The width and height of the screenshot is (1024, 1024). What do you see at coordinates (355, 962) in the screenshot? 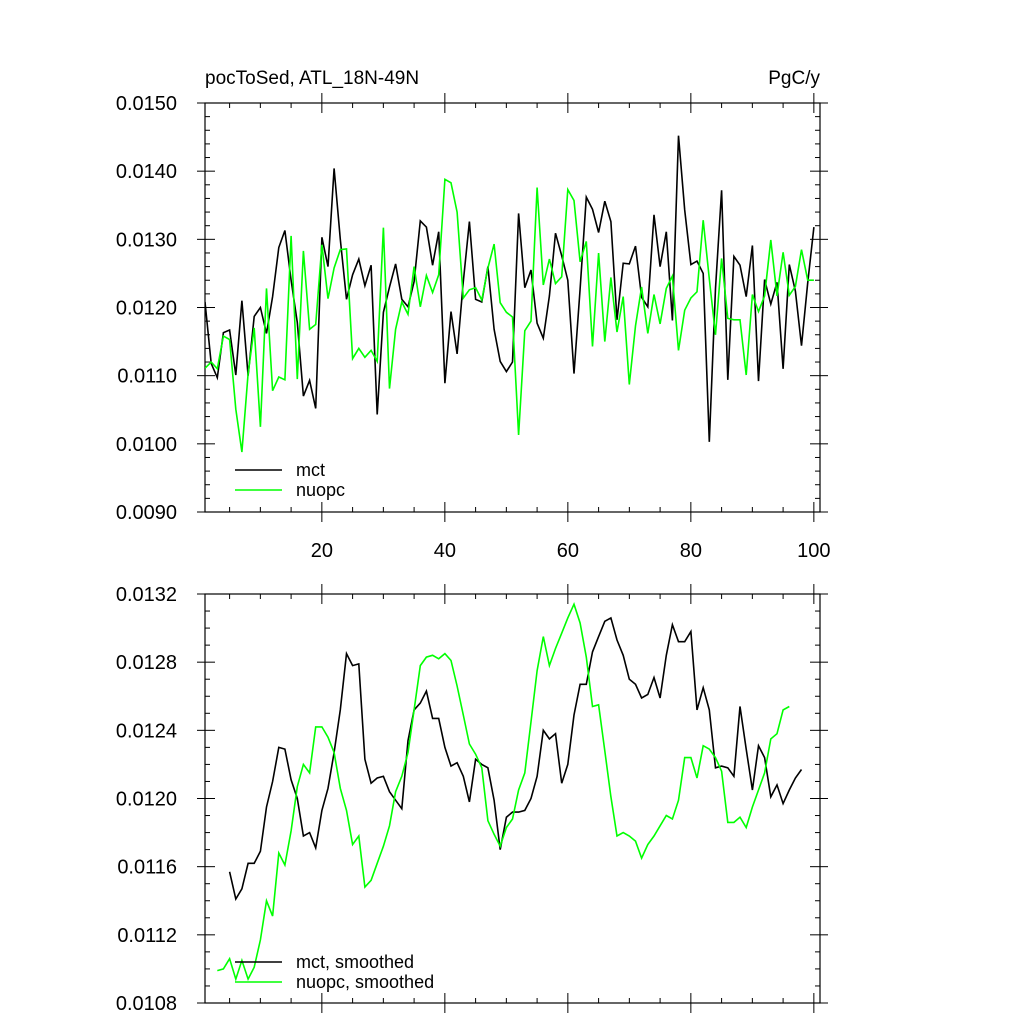
I see `legend-label-mct-smoothed: mct, smoothed` at bounding box center [355, 962].